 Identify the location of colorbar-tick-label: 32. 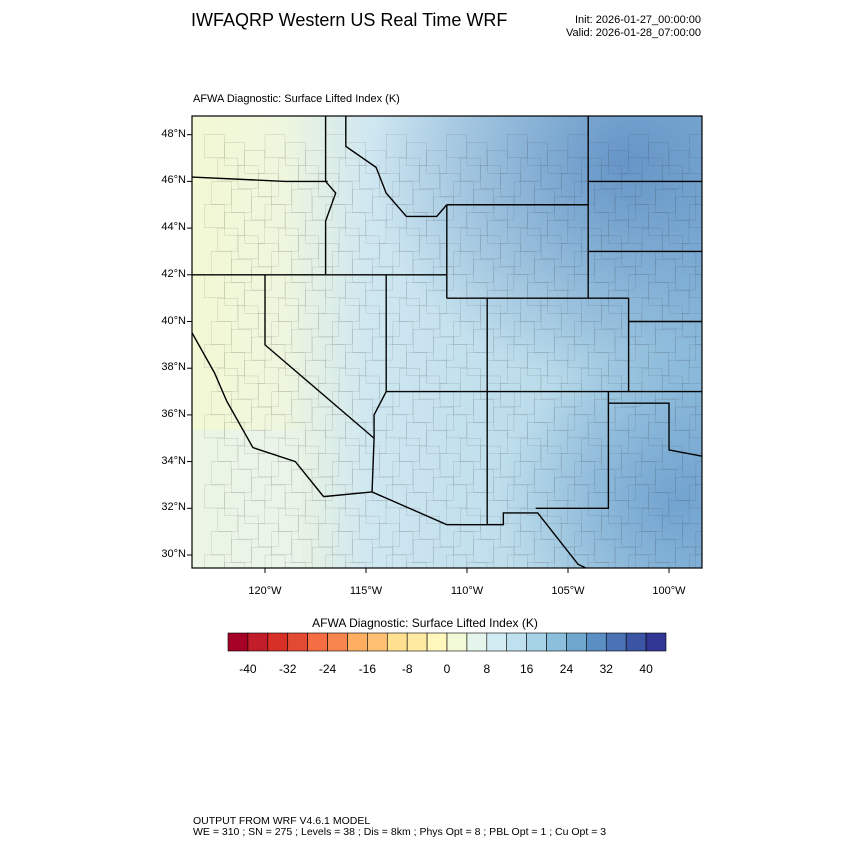
(606, 669).